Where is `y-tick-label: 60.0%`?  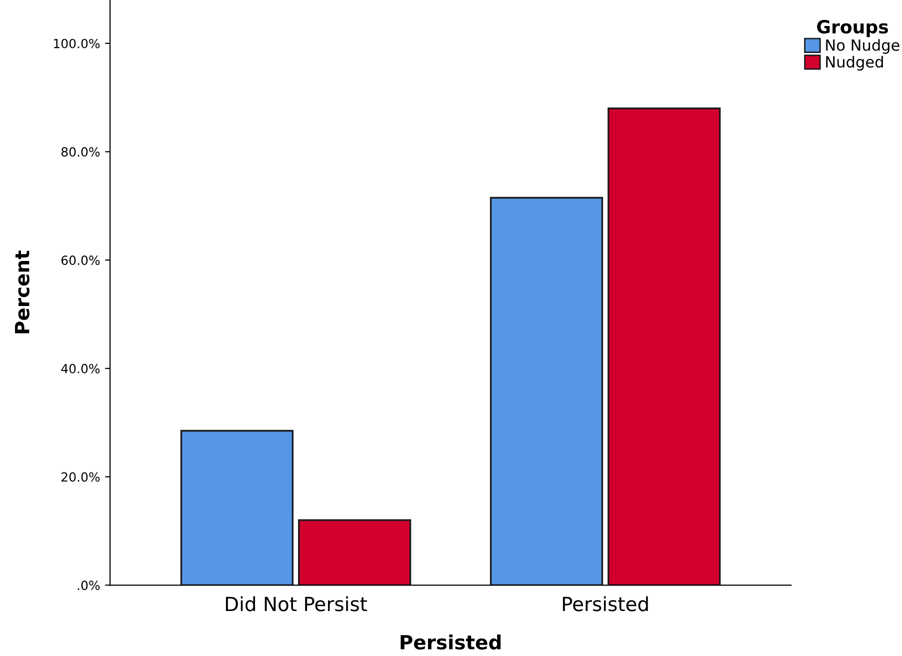
y-tick-label: 60.0% is located at coordinates (80, 260).